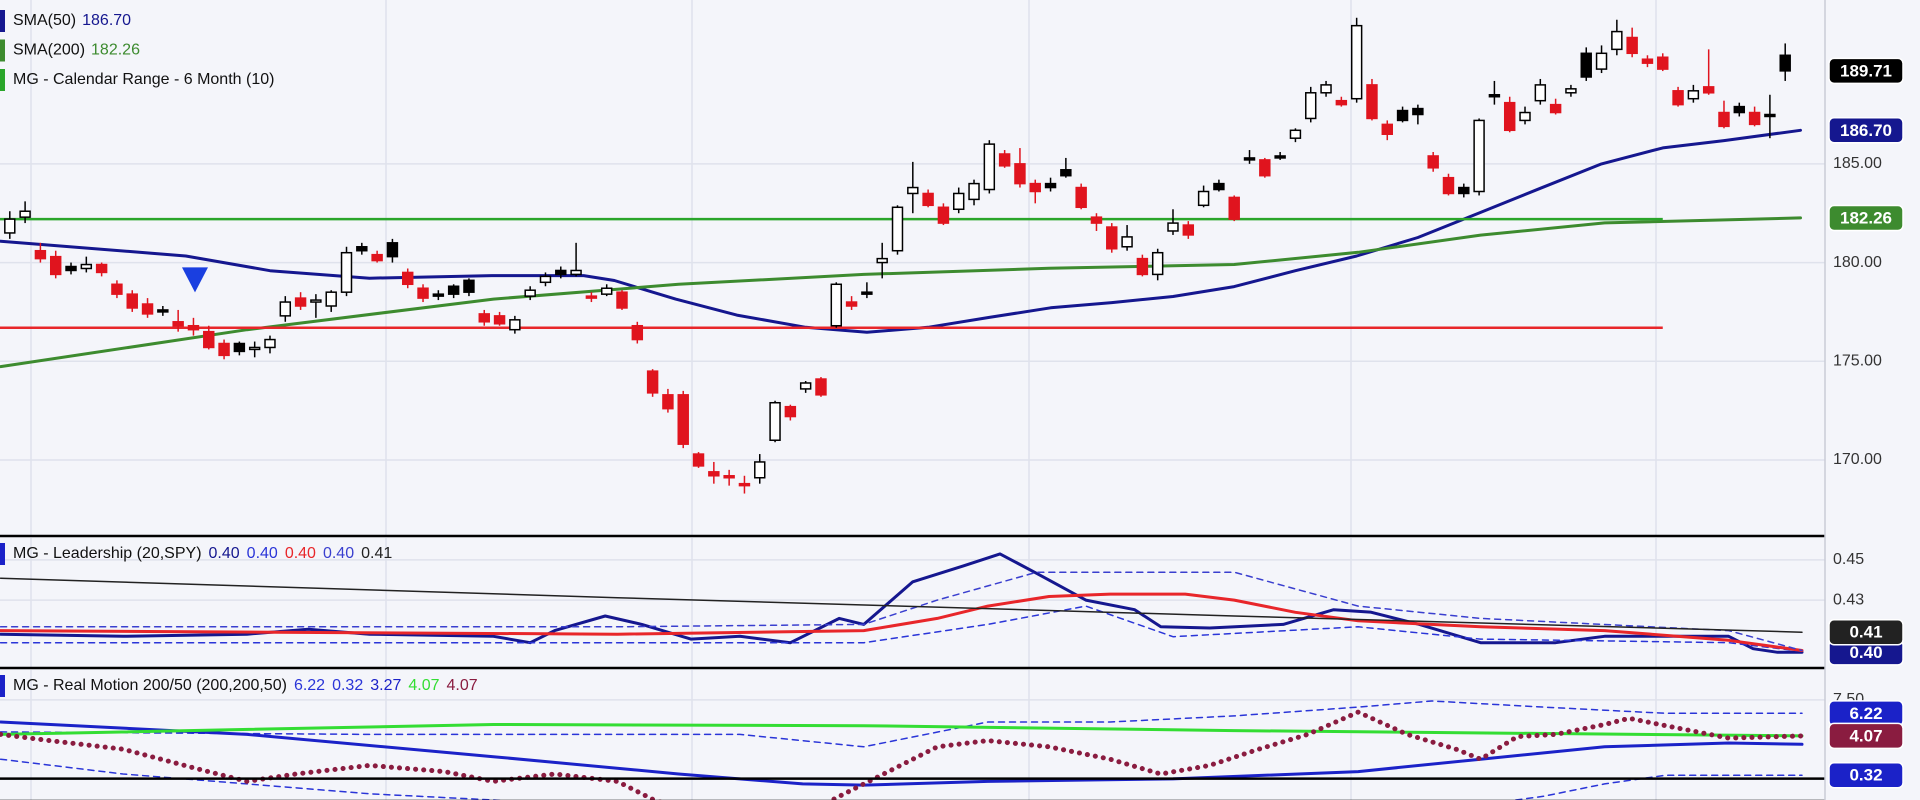 The image size is (1920, 800). What do you see at coordinates (1865, 713) in the screenshot?
I see `value-box-label: 6.22` at bounding box center [1865, 713].